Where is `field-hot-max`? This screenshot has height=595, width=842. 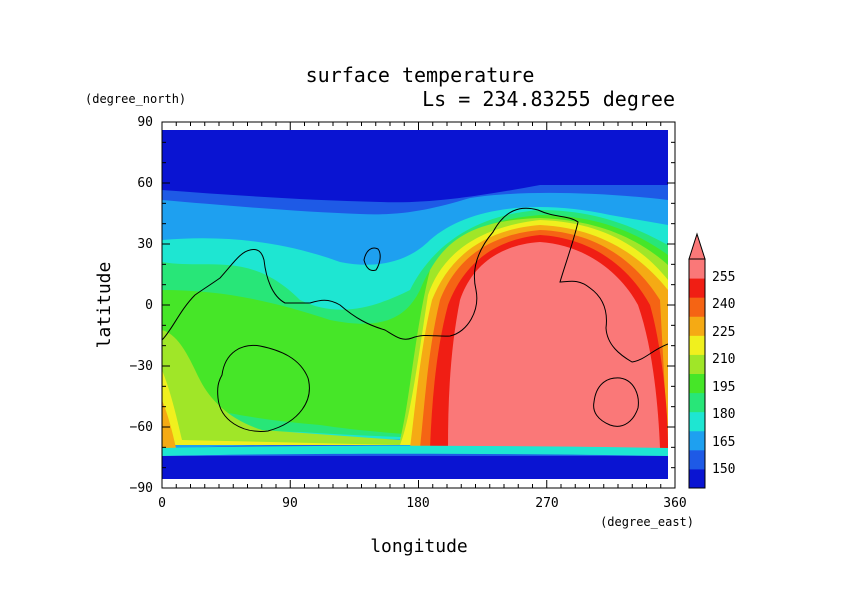
field-hot-max is located at coordinates (554, 345).